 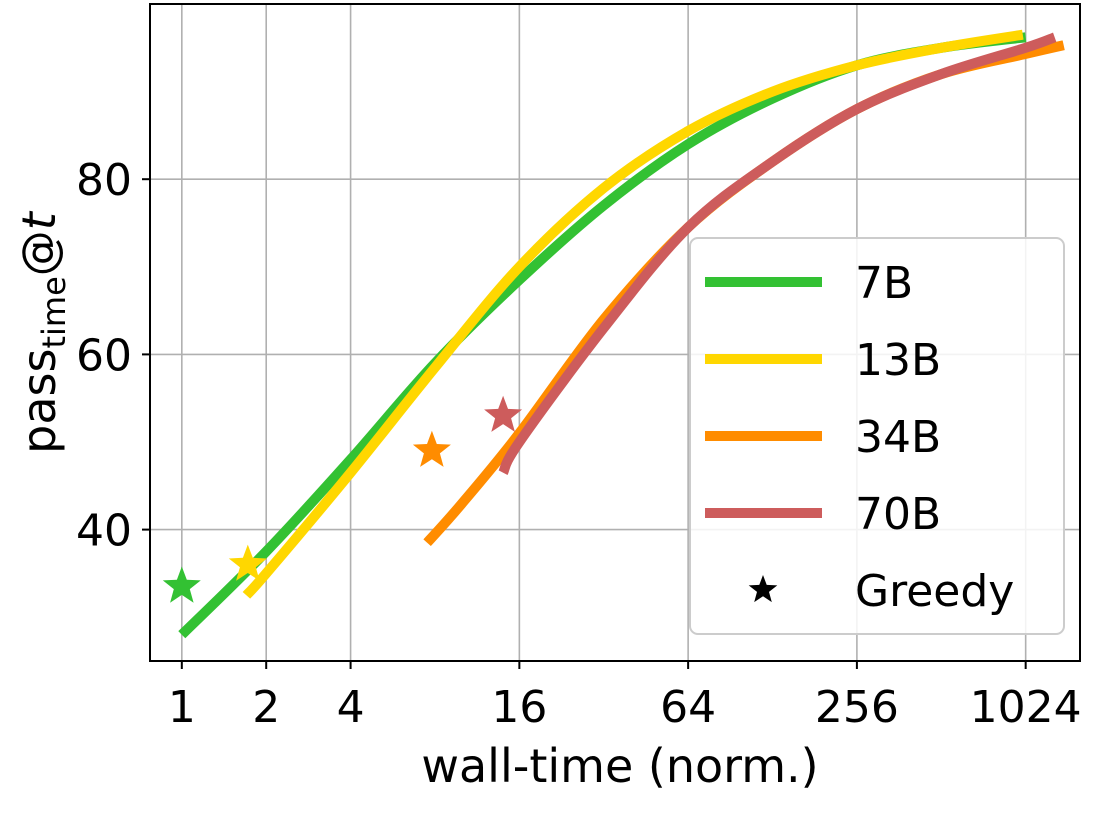 I want to click on y-axis-label-subscript: time, so click(x=54, y=312).